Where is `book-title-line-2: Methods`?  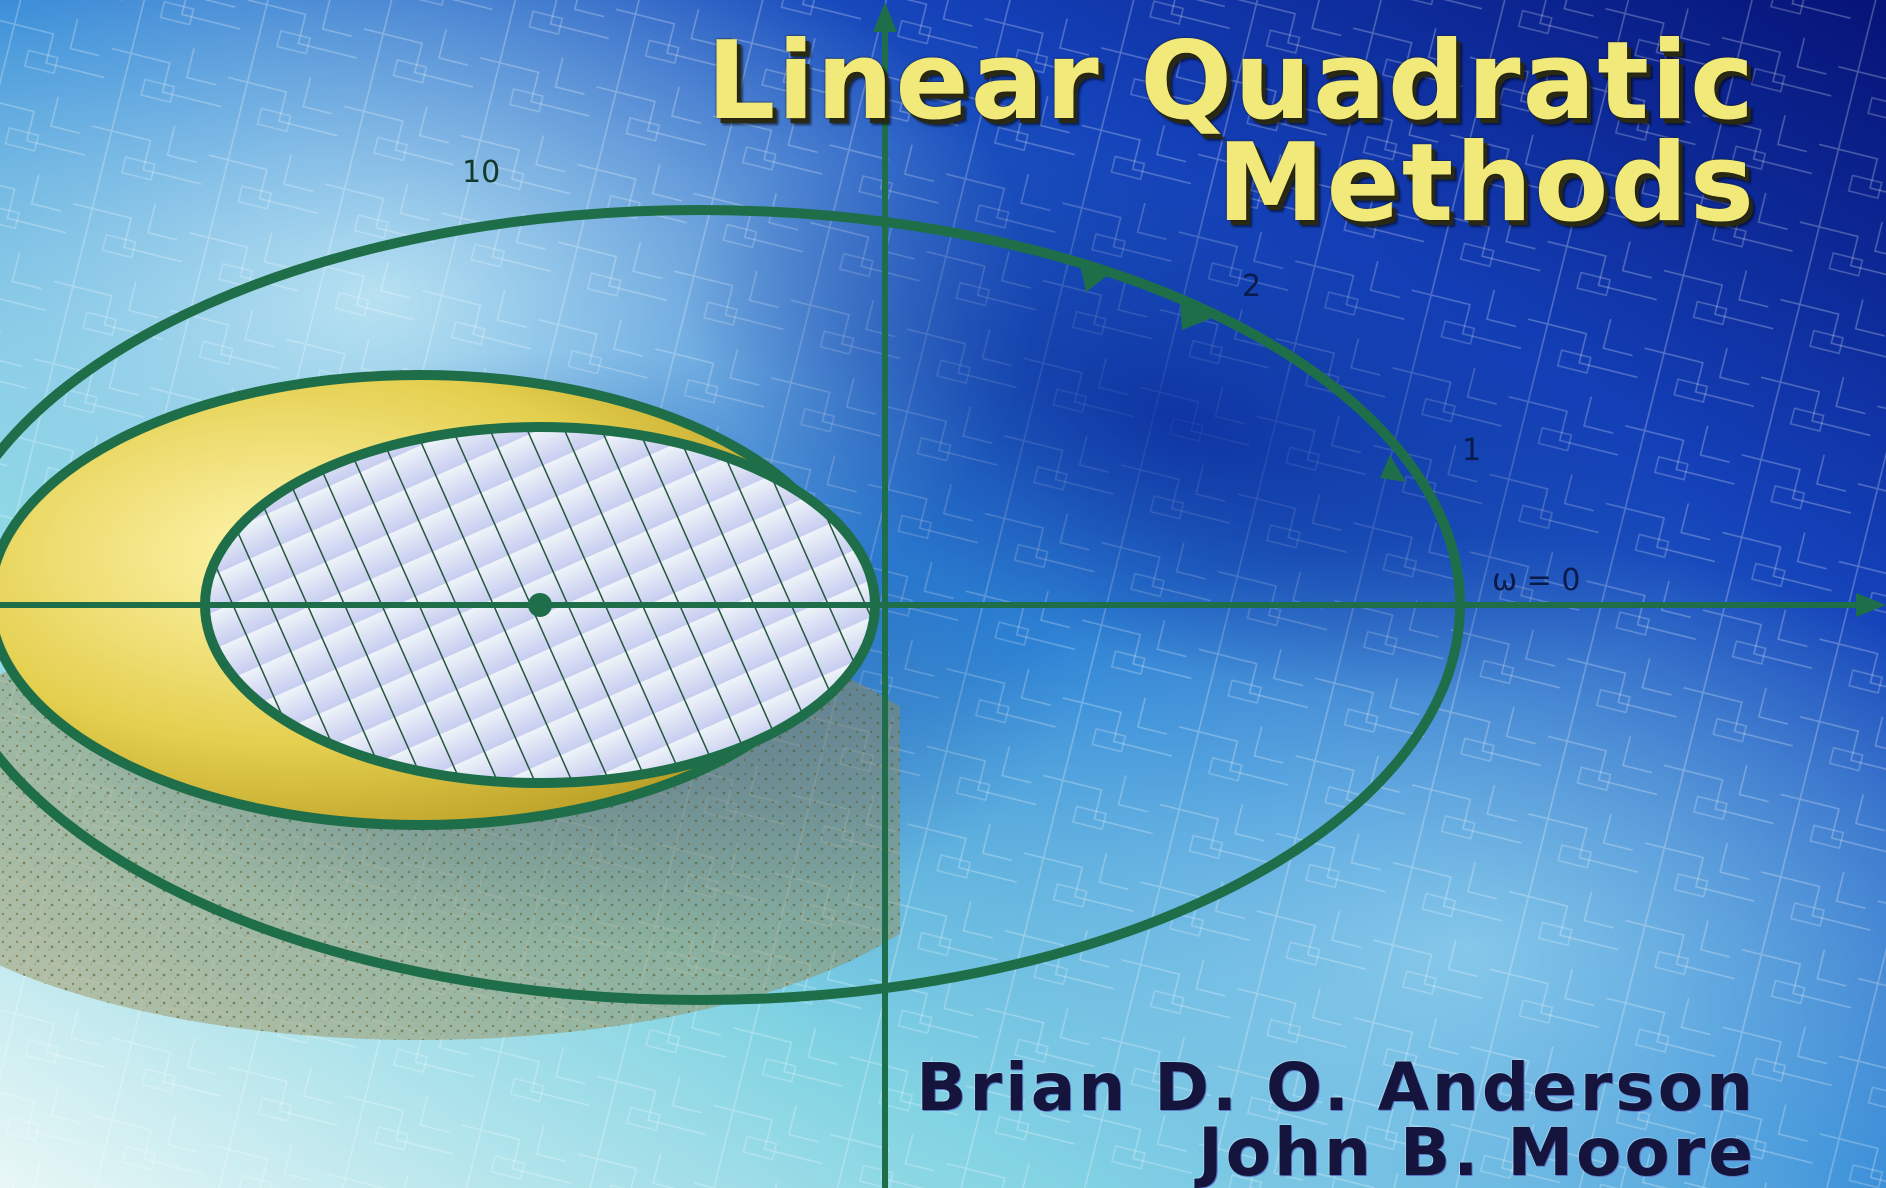
book-title-line-2: Methods is located at coordinates (1486, 183).